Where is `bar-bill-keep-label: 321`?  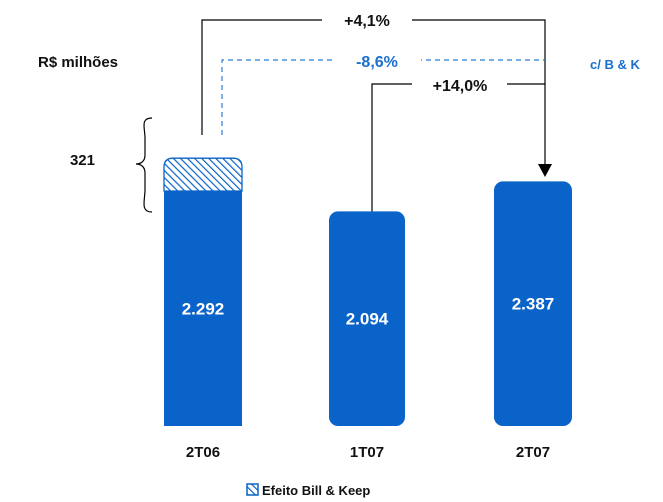
bar-bill-keep-label: 321 is located at coordinates (82, 160).